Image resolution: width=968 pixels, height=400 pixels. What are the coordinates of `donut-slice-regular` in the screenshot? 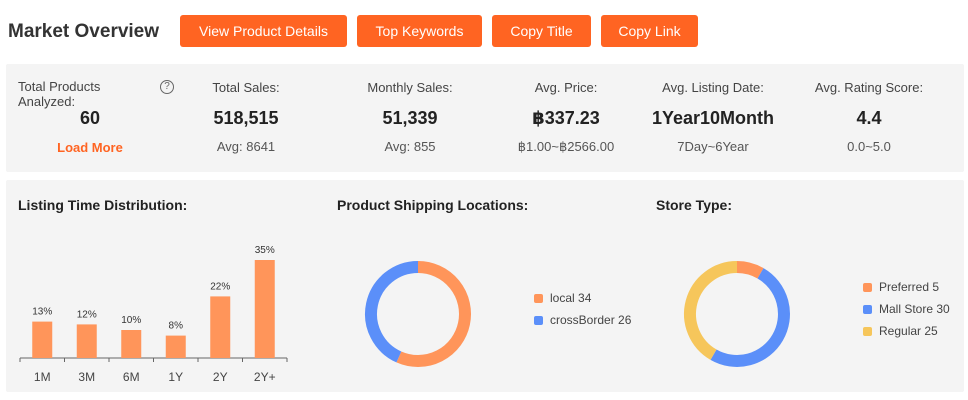 It's located at (711, 310).